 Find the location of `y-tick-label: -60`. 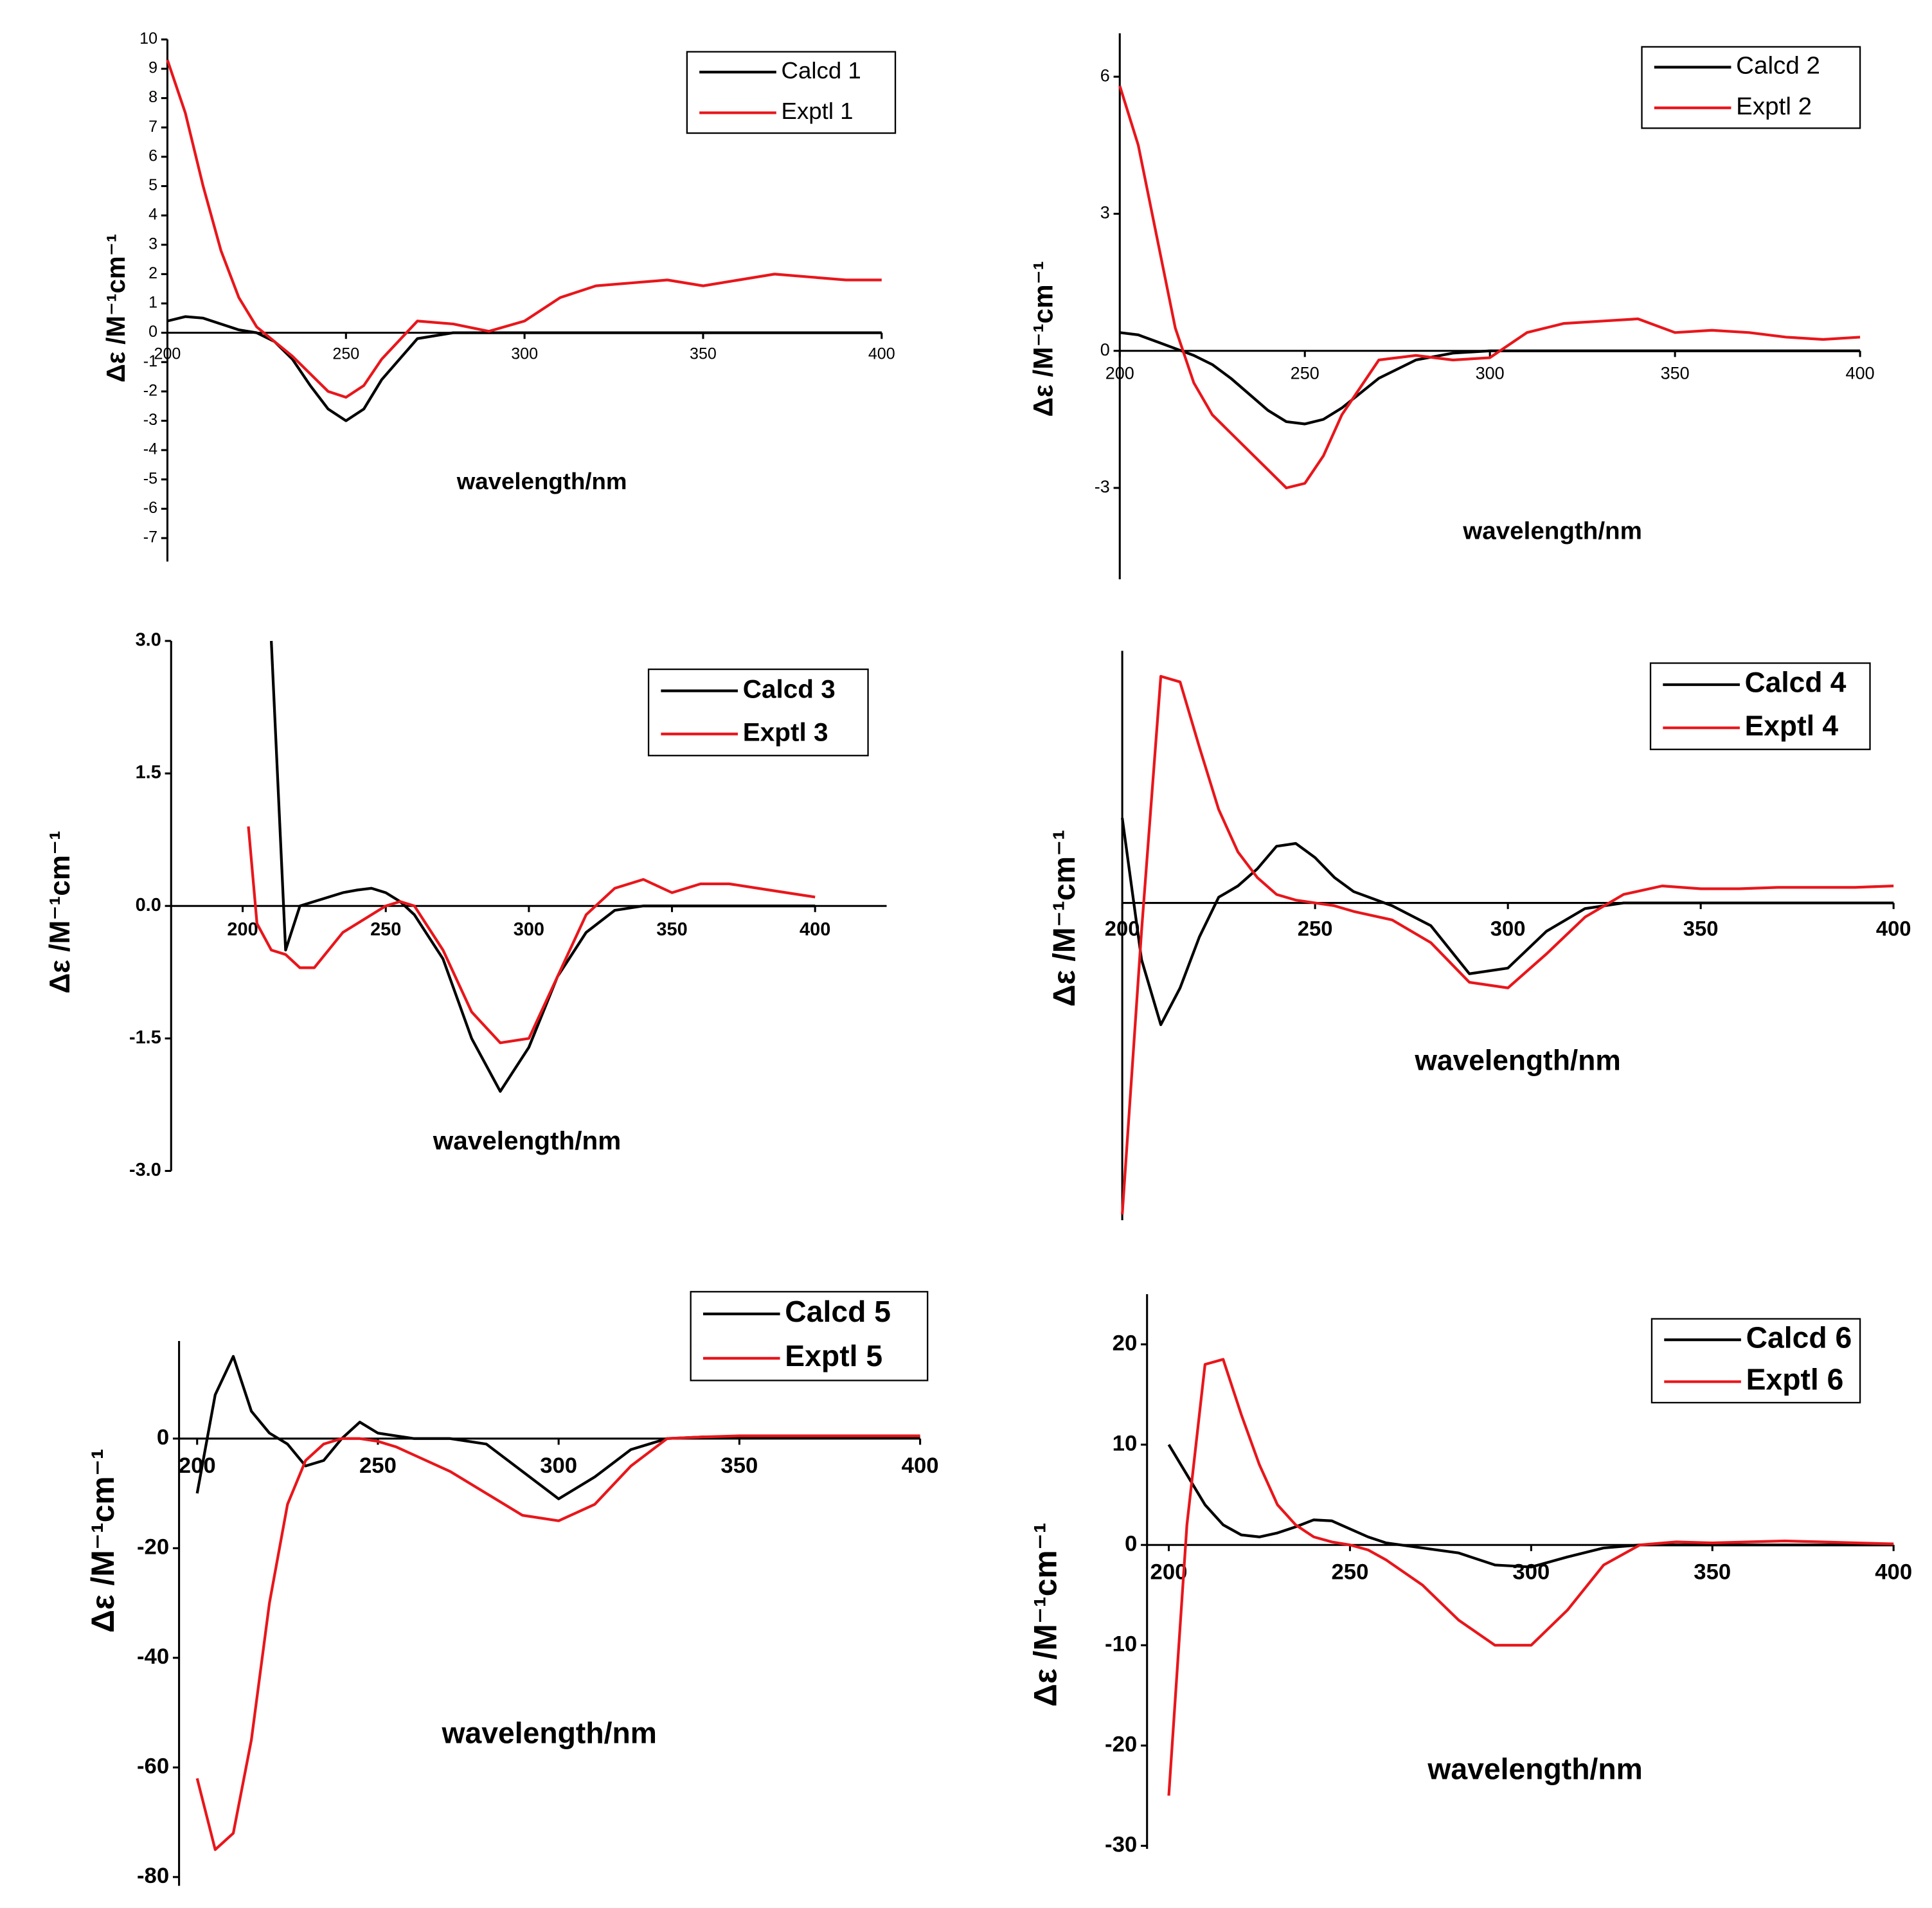

y-tick-label: -60 is located at coordinates (153, 1767).